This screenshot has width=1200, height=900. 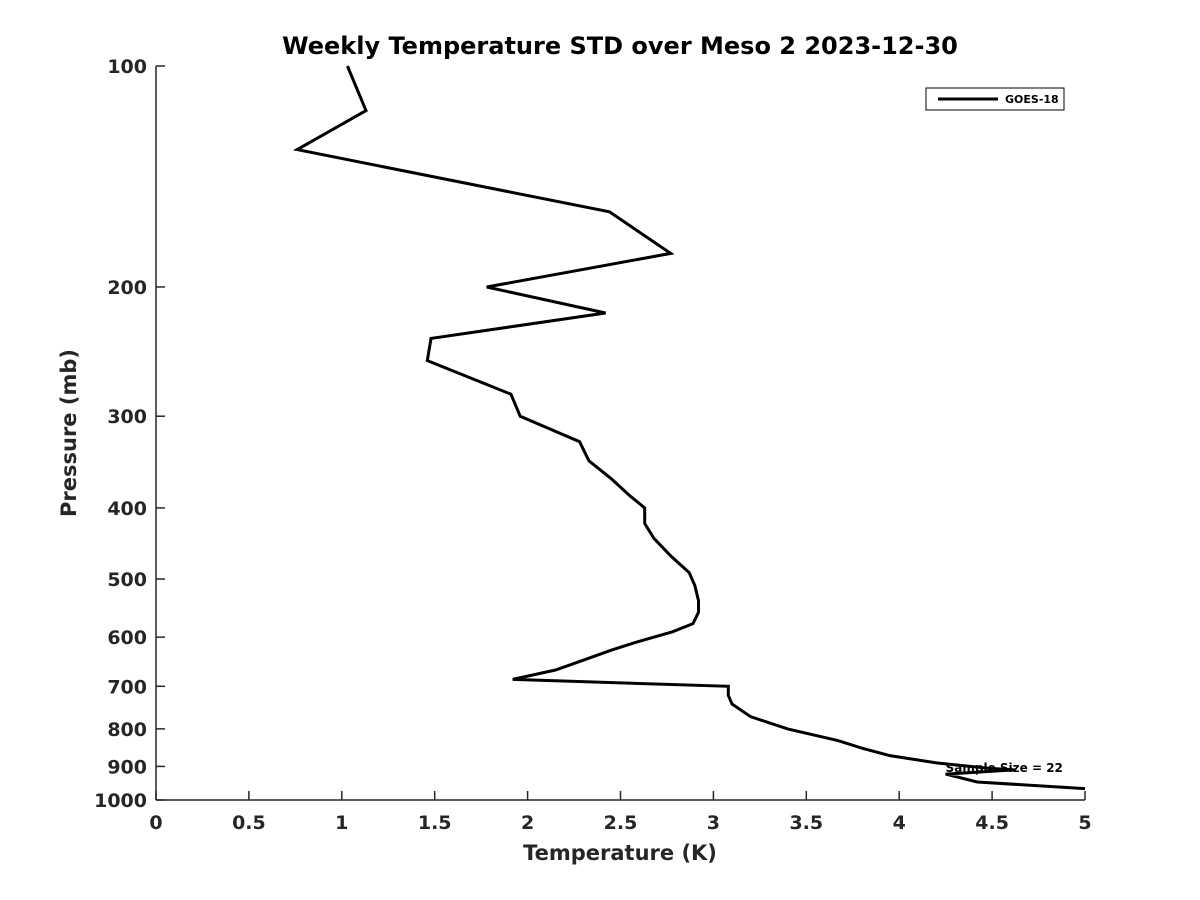 I want to click on y-tick-label: 900, so click(x=127, y=767).